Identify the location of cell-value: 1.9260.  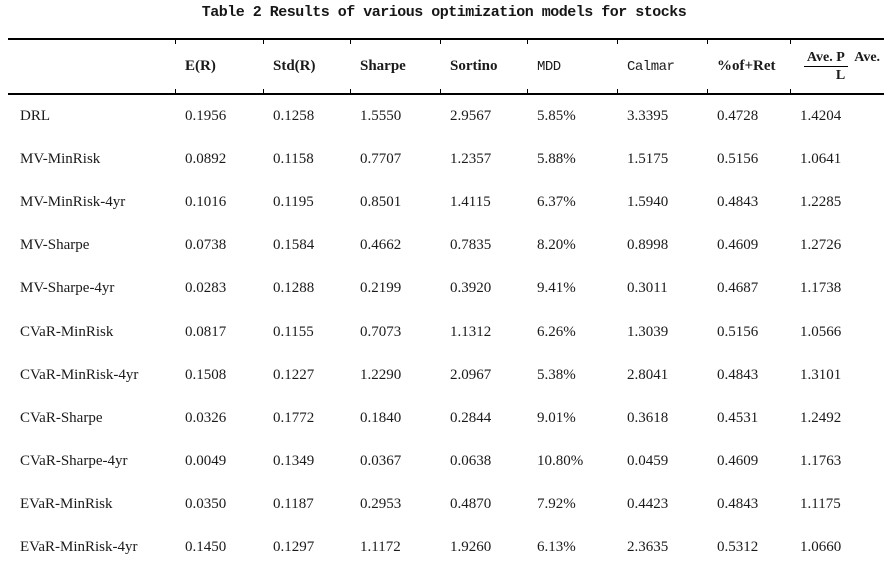
(471, 546).